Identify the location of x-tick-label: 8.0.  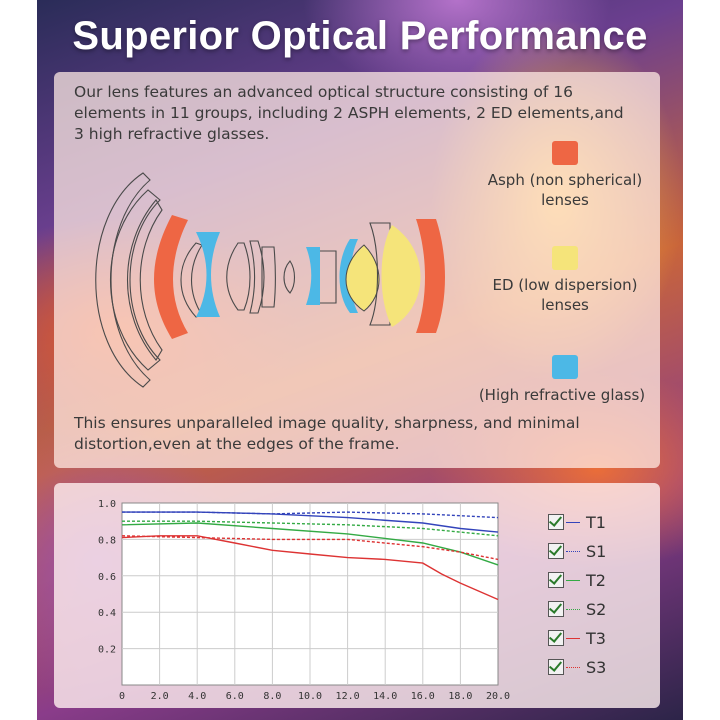
(272, 696).